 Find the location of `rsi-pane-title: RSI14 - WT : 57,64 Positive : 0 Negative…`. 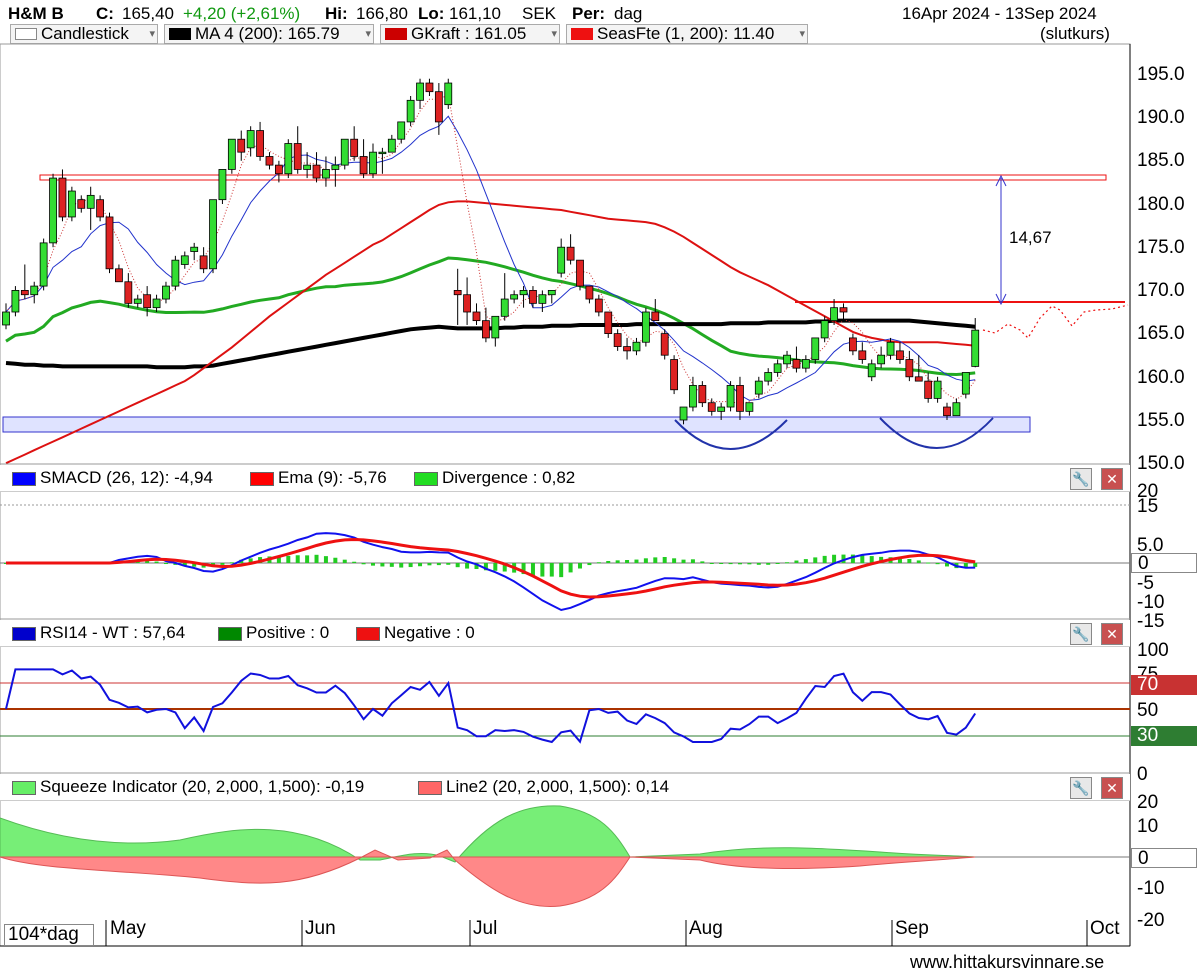

rsi-pane-title: RSI14 - WT : 57,64 Positive : 0 Negative… is located at coordinates (565, 633).